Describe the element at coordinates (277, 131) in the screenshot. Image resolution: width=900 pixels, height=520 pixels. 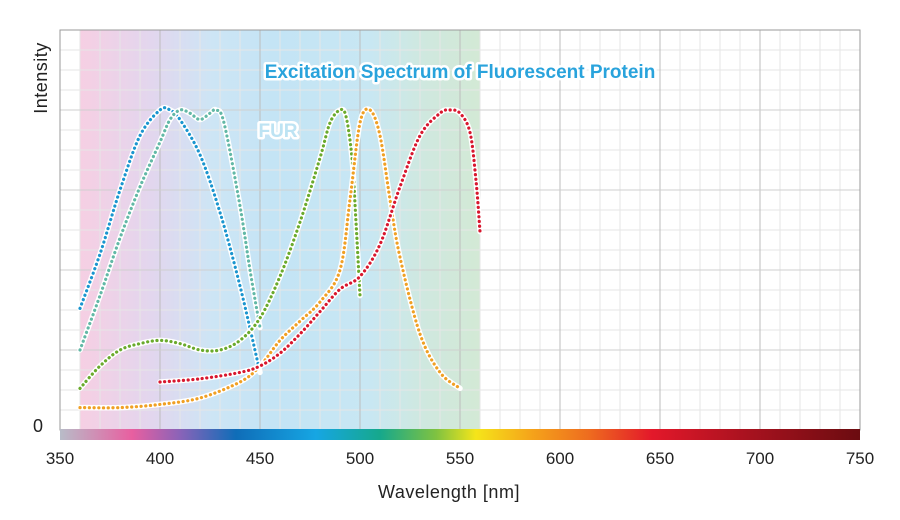
I see `fur-annotation: FUR` at that location.